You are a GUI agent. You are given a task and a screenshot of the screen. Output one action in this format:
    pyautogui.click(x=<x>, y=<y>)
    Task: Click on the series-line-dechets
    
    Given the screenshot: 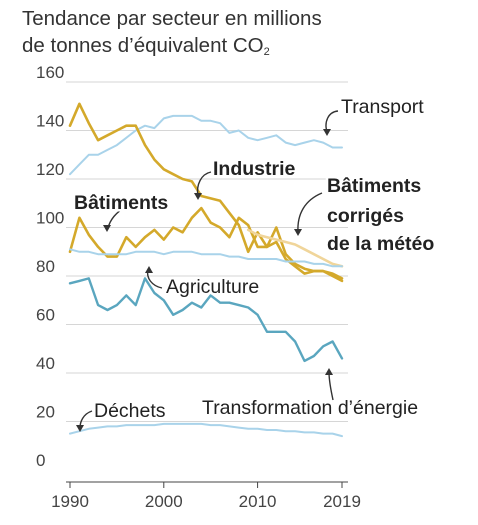 What is the action you would take?
    pyautogui.click(x=206, y=430)
    